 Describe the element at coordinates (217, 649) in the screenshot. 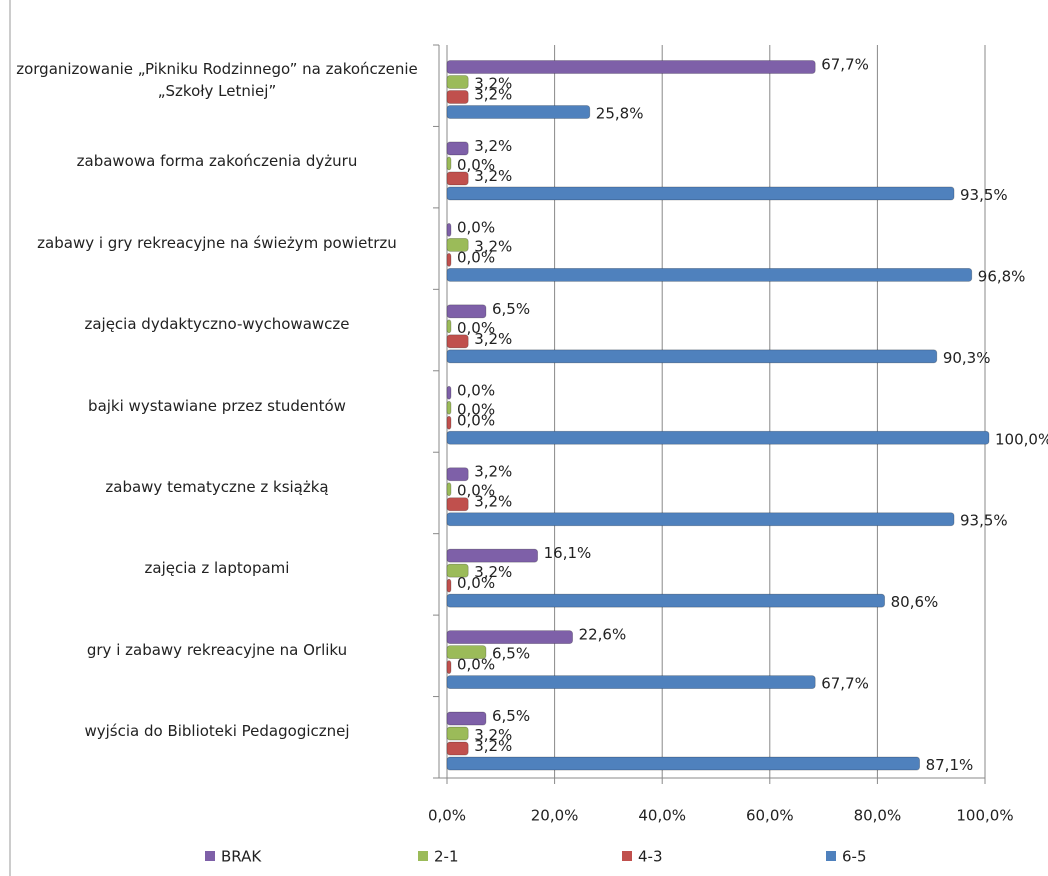

I see `y-tick-label: gry i zabawy rekreacyjne na Orliku` at that location.